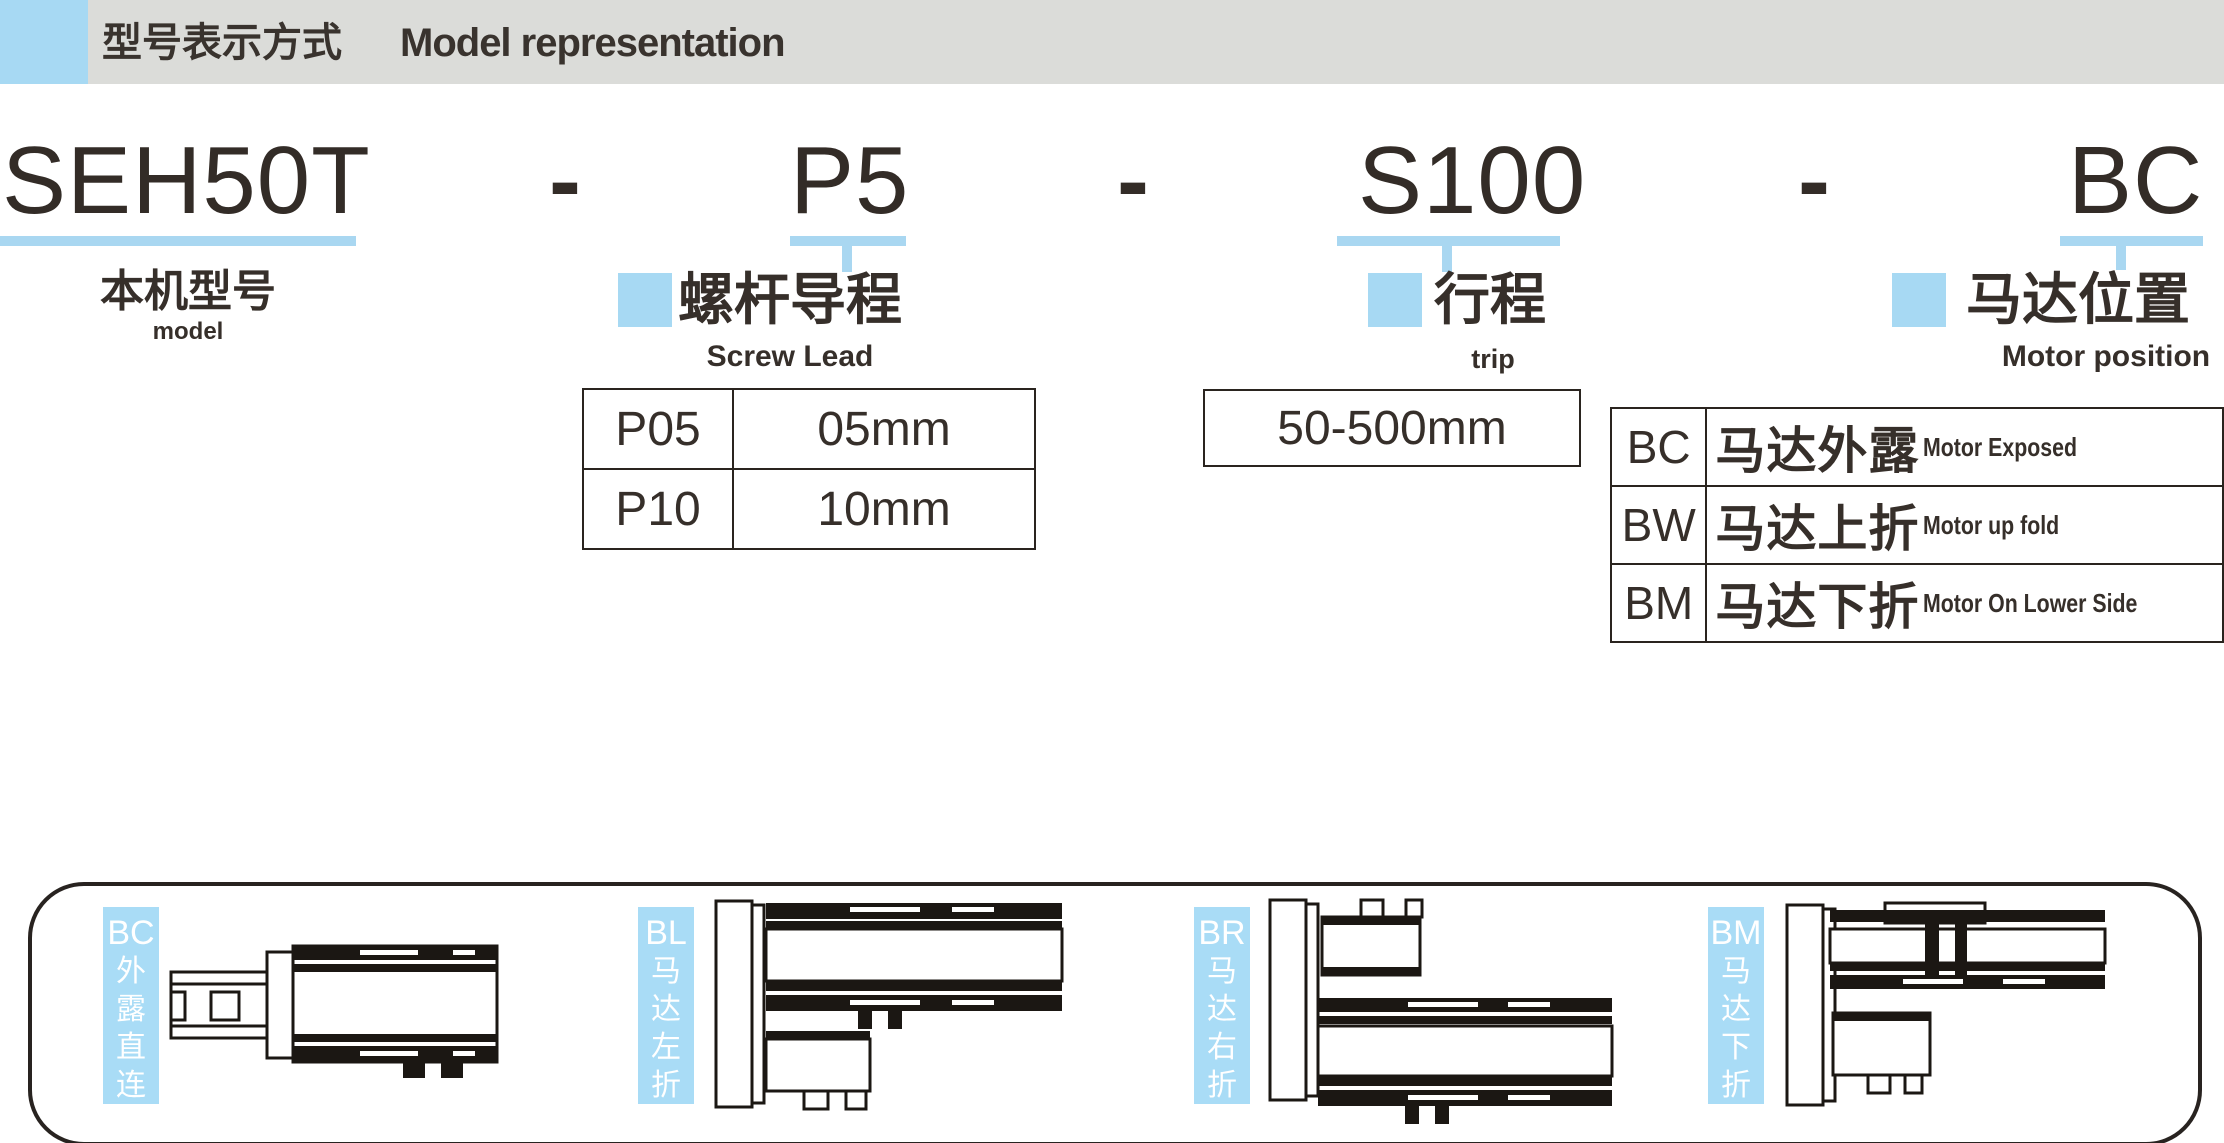 The image size is (2224, 1143). I want to click on motor-desc-en: Motor Exposed, so click(2000, 446).